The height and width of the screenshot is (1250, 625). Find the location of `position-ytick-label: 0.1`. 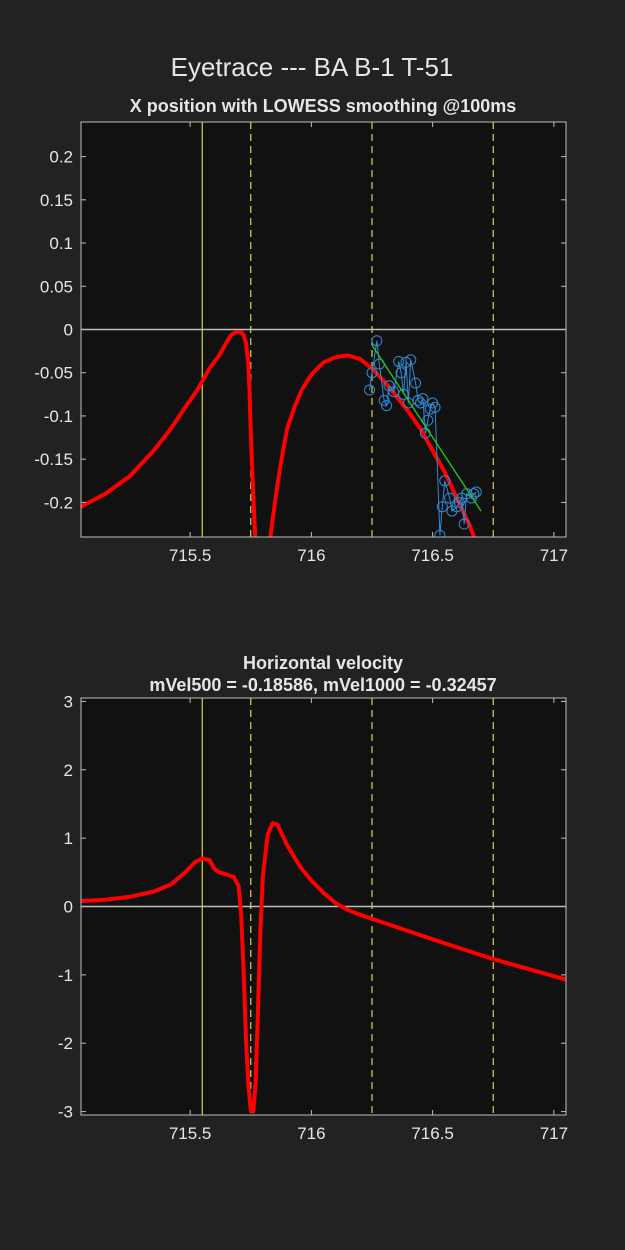

position-ytick-label: 0.1 is located at coordinates (61, 243).